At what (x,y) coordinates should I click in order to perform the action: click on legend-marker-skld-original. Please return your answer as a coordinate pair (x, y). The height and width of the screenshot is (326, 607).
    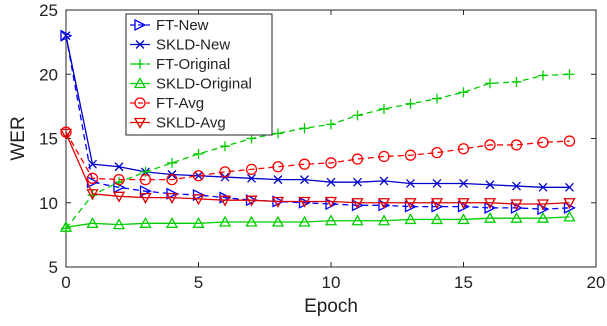
    Looking at the image, I should click on (140, 83).